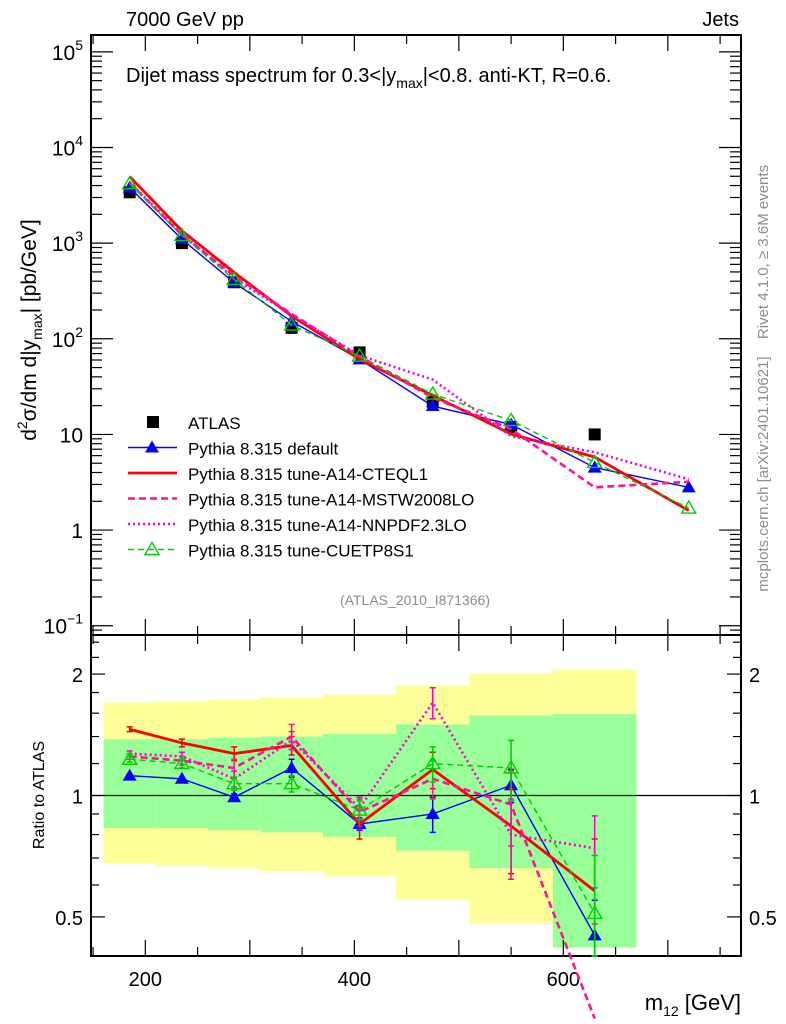 The image size is (786, 1024). What do you see at coordinates (64, 625) in the screenshot?
I see `y-tick-label: 10⁻¹` at bounding box center [64, 625].